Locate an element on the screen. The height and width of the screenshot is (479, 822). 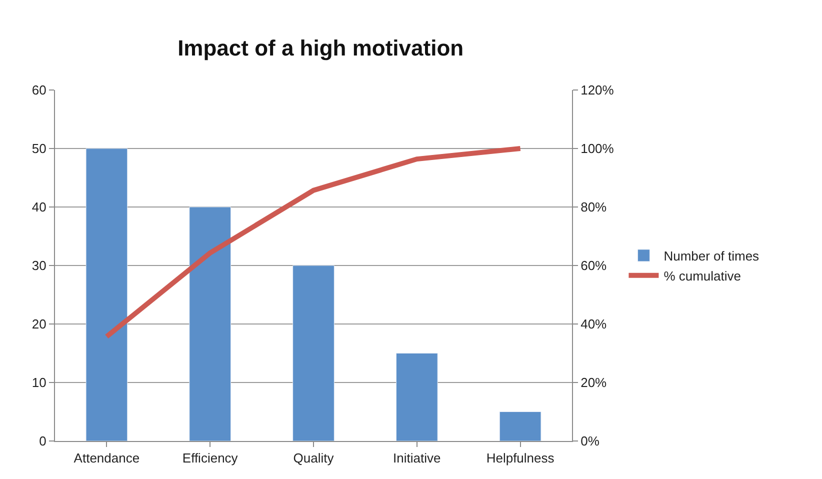
y2-tick-label: 40% is located at coordinates (594, 324).